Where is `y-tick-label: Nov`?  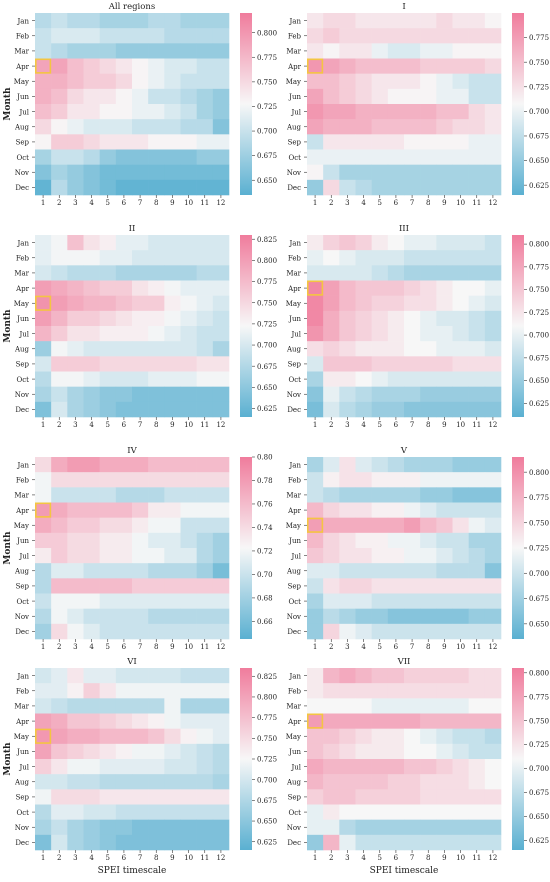 y-tick-label: Nov is located at coordinates (22, 395).